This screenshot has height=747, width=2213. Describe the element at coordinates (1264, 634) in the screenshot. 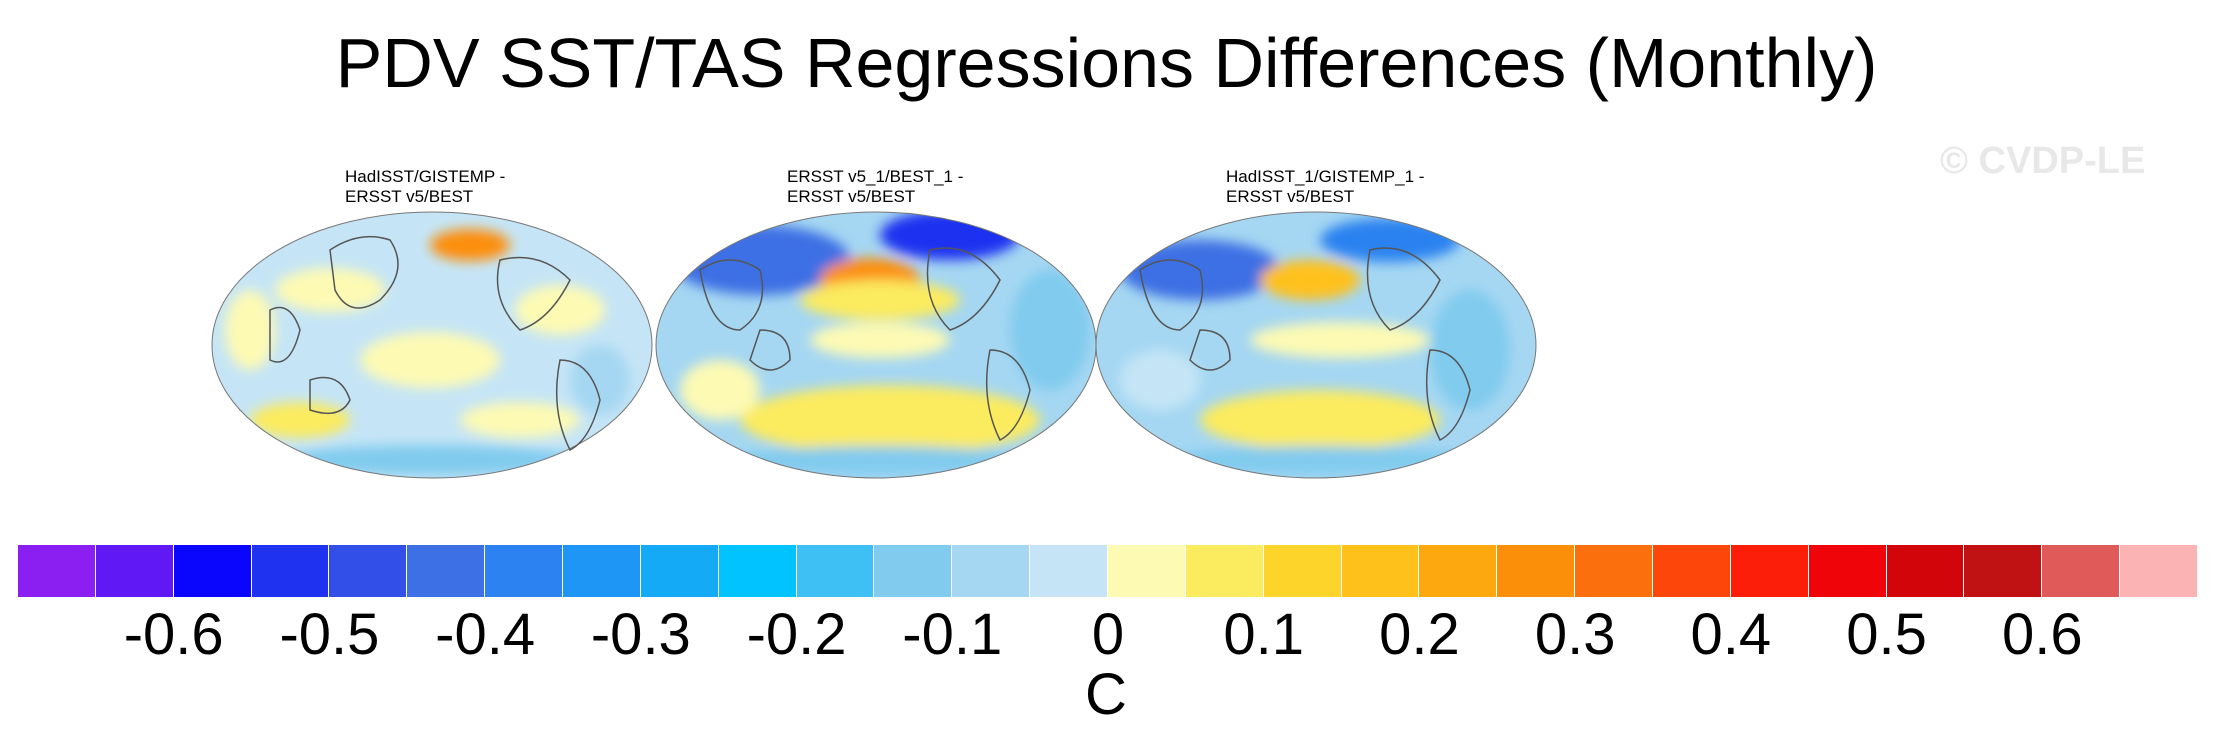

I see `colorbar-tick-label: 0.1` at that location.